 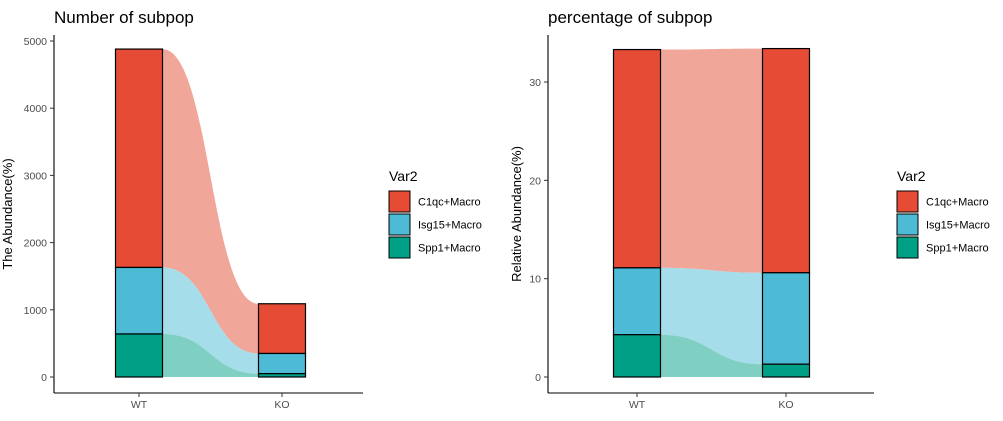 I want to click on y-tick-label: 3000, so click(x=36, y=176).